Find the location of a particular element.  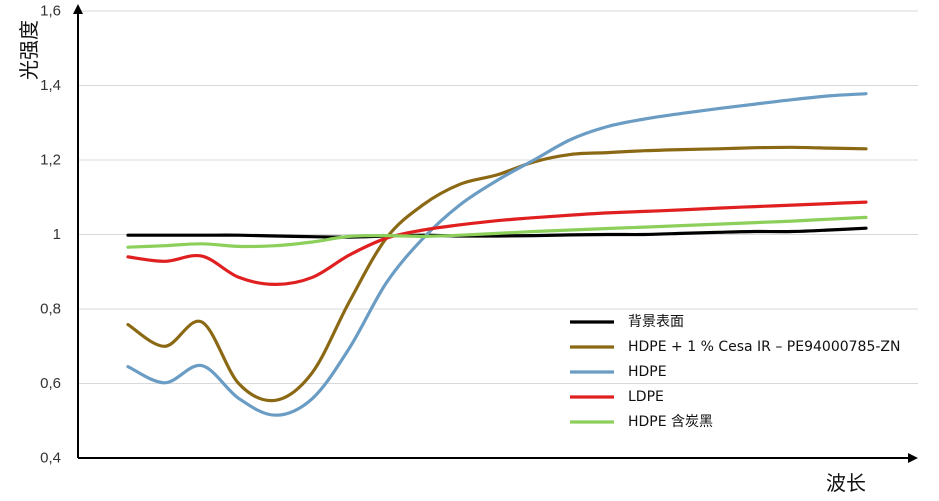

y-axis-title: 光强度 is located at coordinates (29, 50).